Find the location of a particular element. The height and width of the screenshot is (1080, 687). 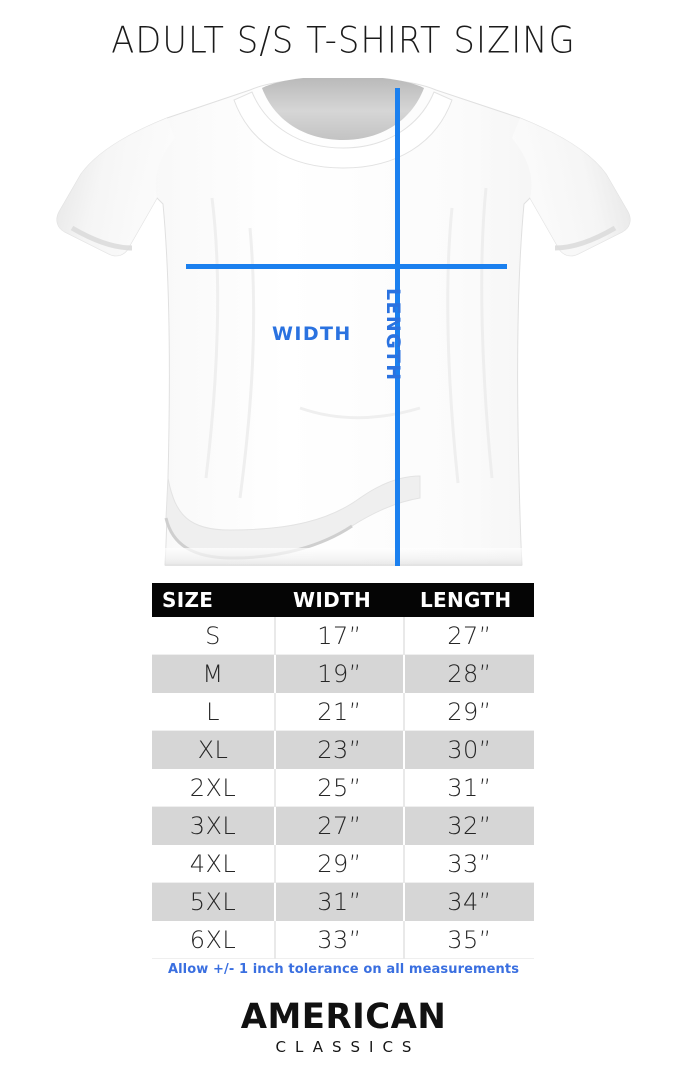

width-label: WIDTH is located at coordinates (312, 334).